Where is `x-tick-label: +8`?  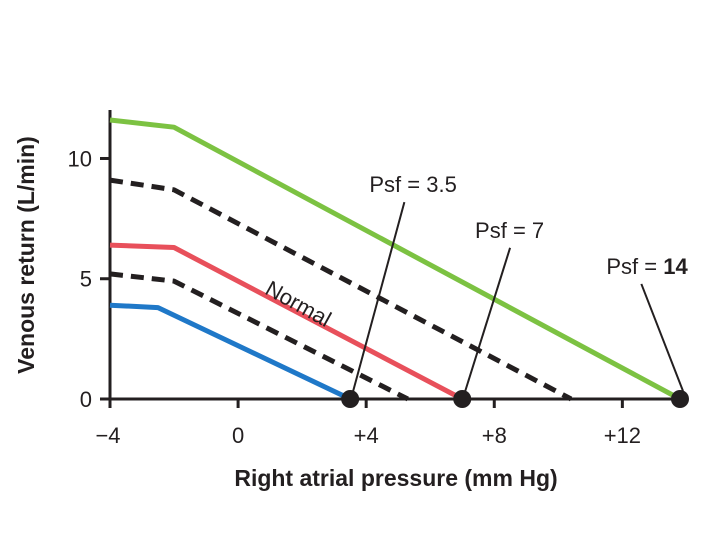 x-tick-label: +8 is located at coordinates (494, 435).